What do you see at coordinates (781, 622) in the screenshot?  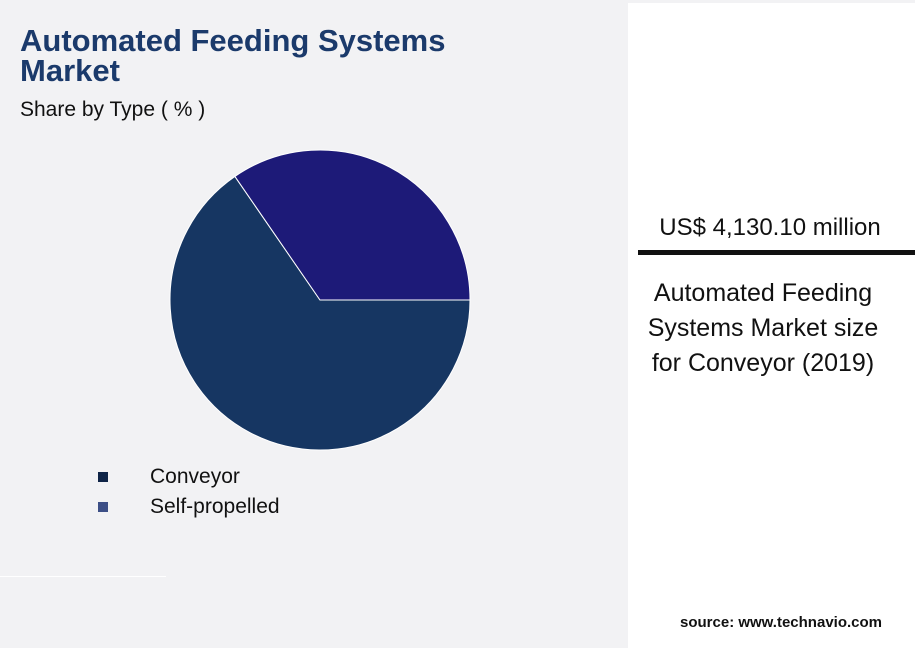 I see `source-note: source: www.technavio.com` at bounding box center [781, 622].